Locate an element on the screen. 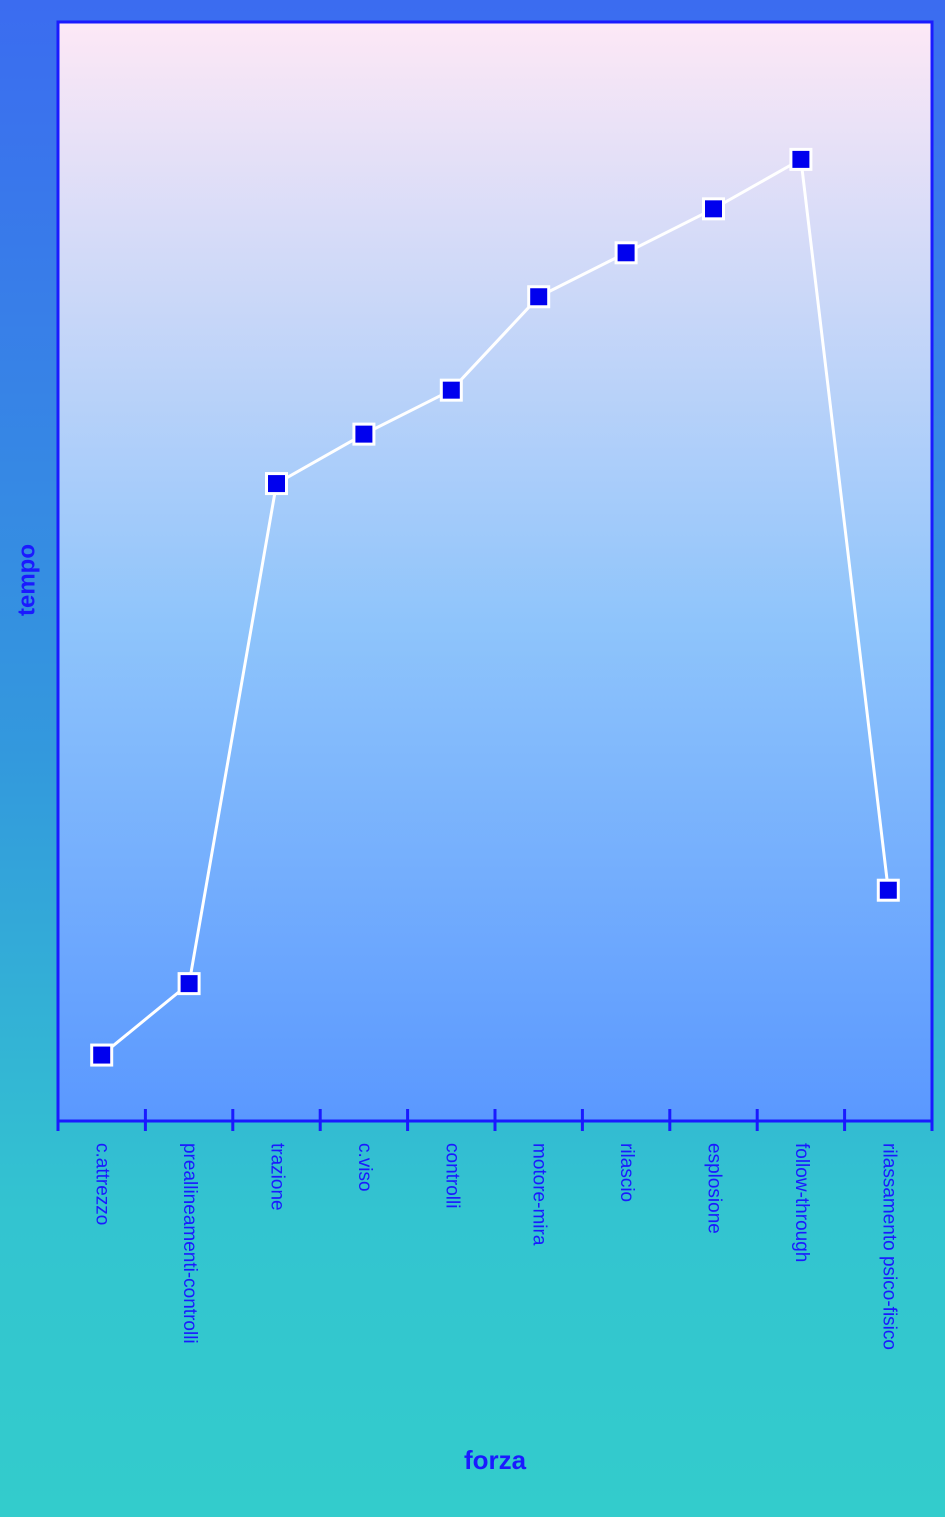 Image resolution: width=945 pixels, height=1517 pixels. x-axis-label: forza is located at coordinates (495, 1460).